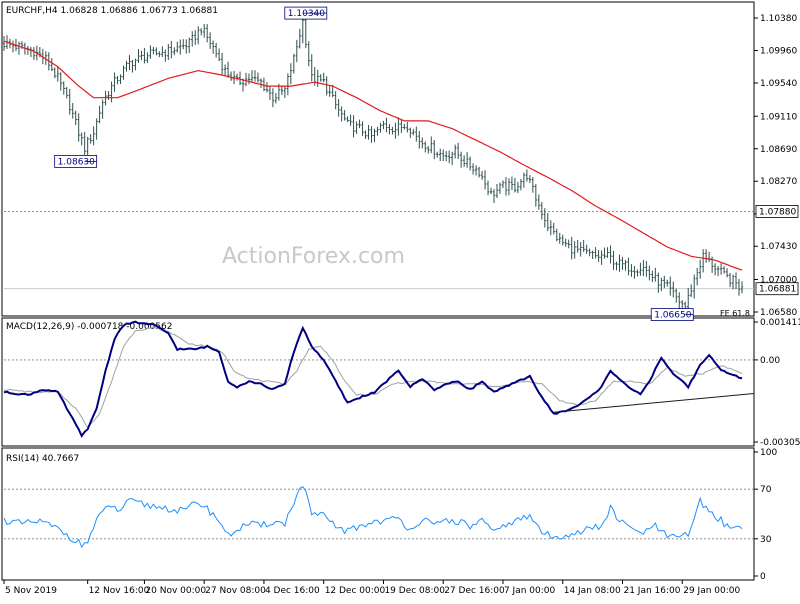 The width and height of the screenshot is (800, 604). I want to click on level-price-tag-box, so click(777, 211).